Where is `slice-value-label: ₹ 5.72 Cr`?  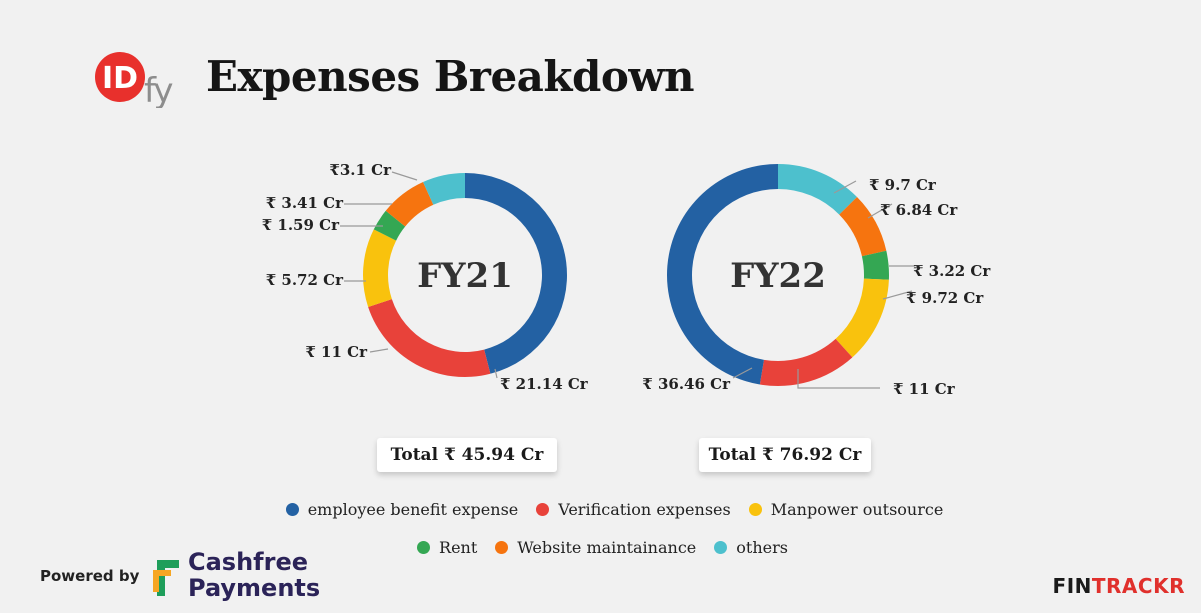
slice-value-label: ₹ 5.72 Cr is located at coordinates (305, 280).